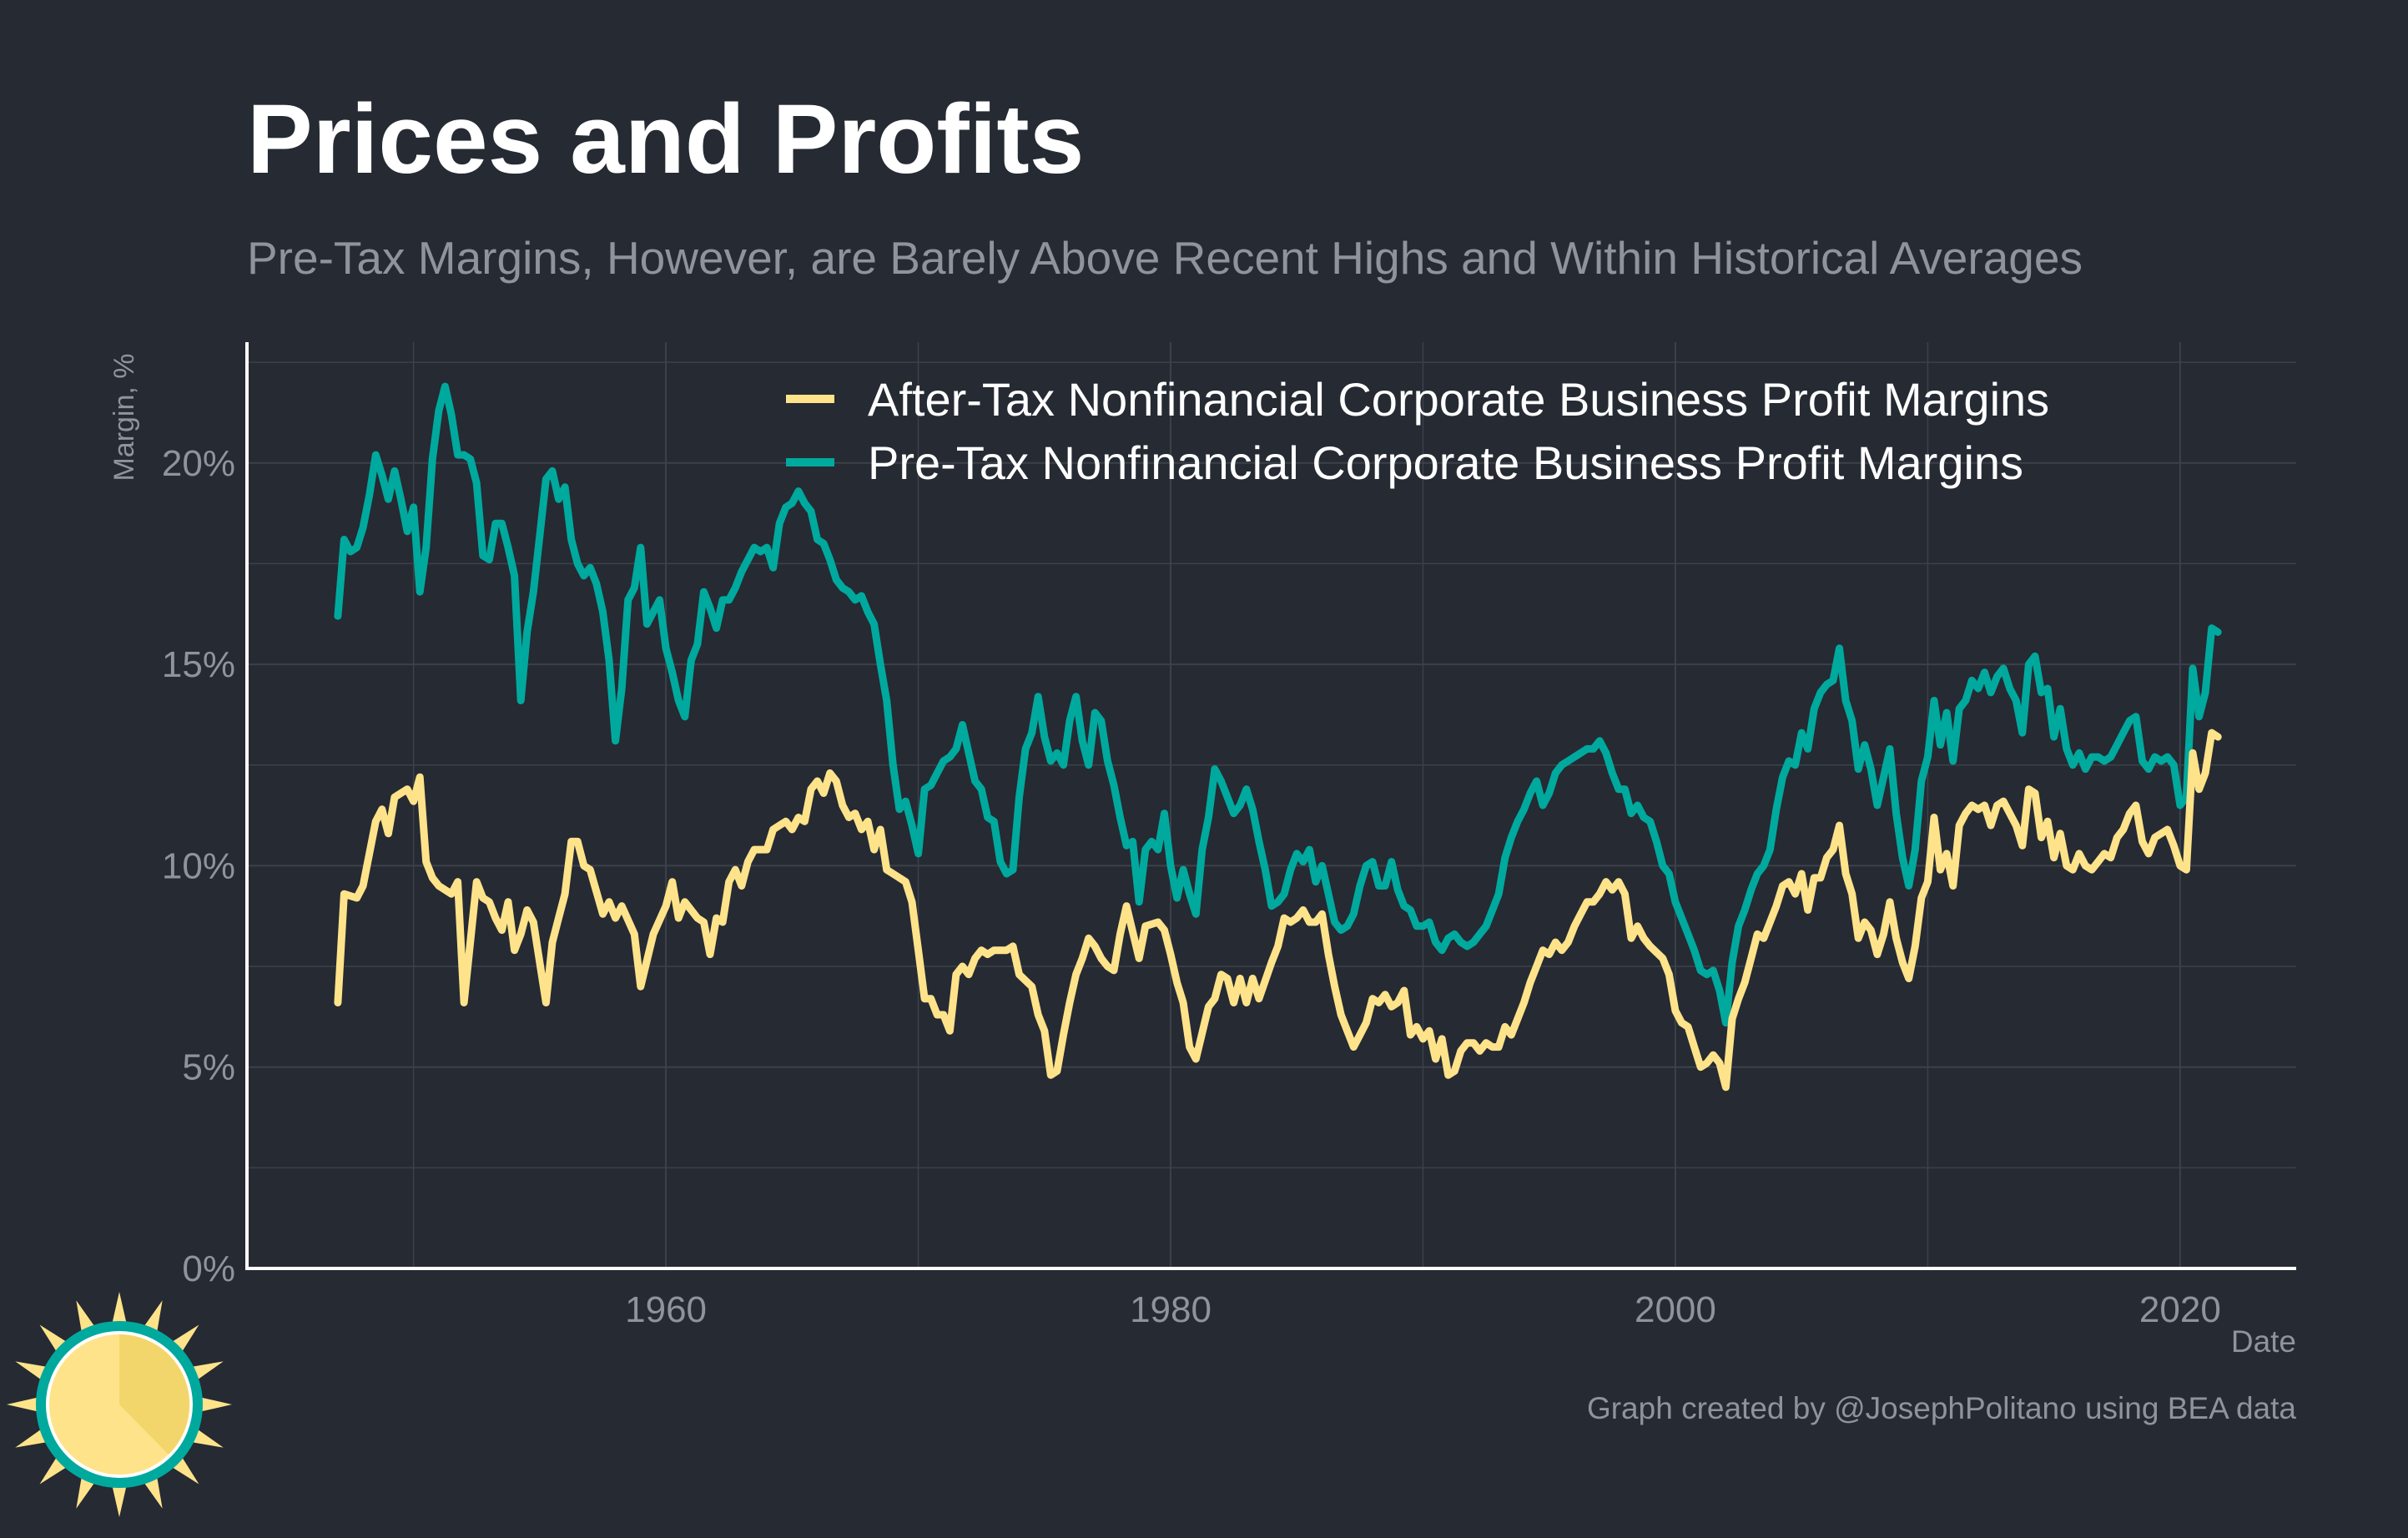 This screenshot has width=2408, height=1538. What do you see at coordinates (154, 1394) in the screenshot?
I see `sun-shade` at bounding box center [154, 1394].